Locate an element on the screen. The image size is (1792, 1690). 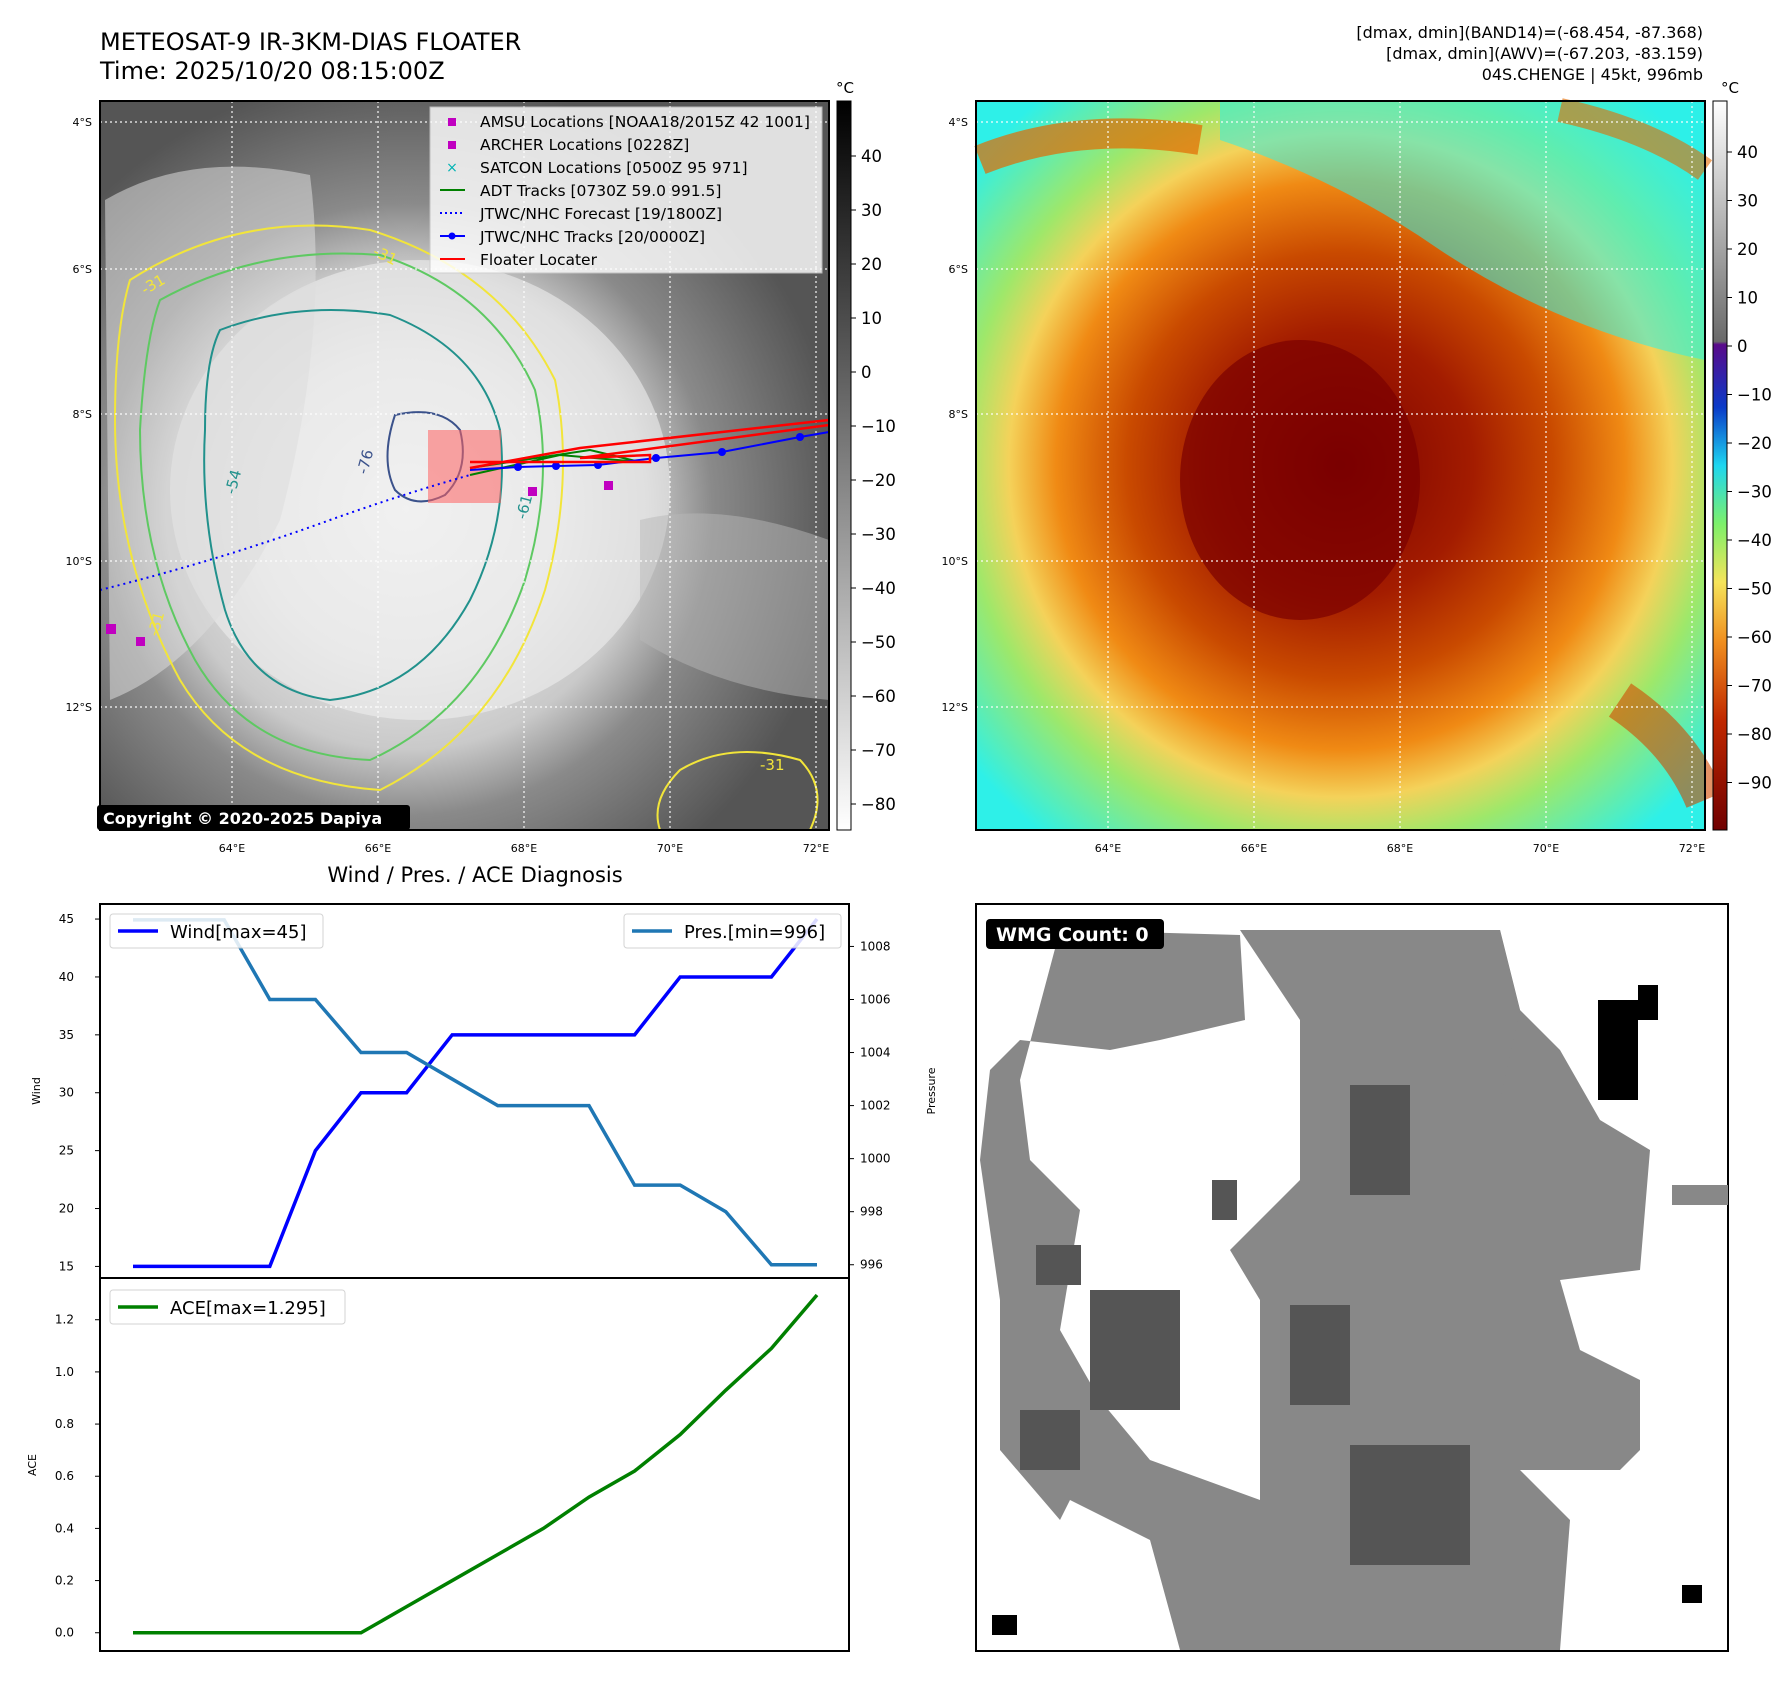
legend-jtwc-forecast: JTWC/NHC Forecast [19/1800Z] is located at coordinates (600, 214).